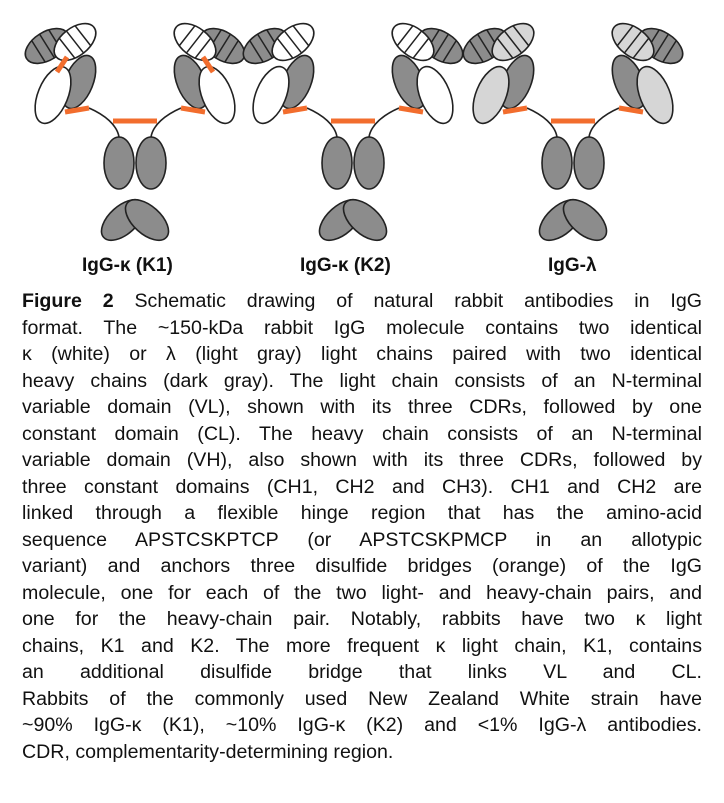  Describe the element at coordinates (345, 265) in the screenshot. I see `panel-label-igg-kappa-k2: IgG-κ (K2)` at that location.